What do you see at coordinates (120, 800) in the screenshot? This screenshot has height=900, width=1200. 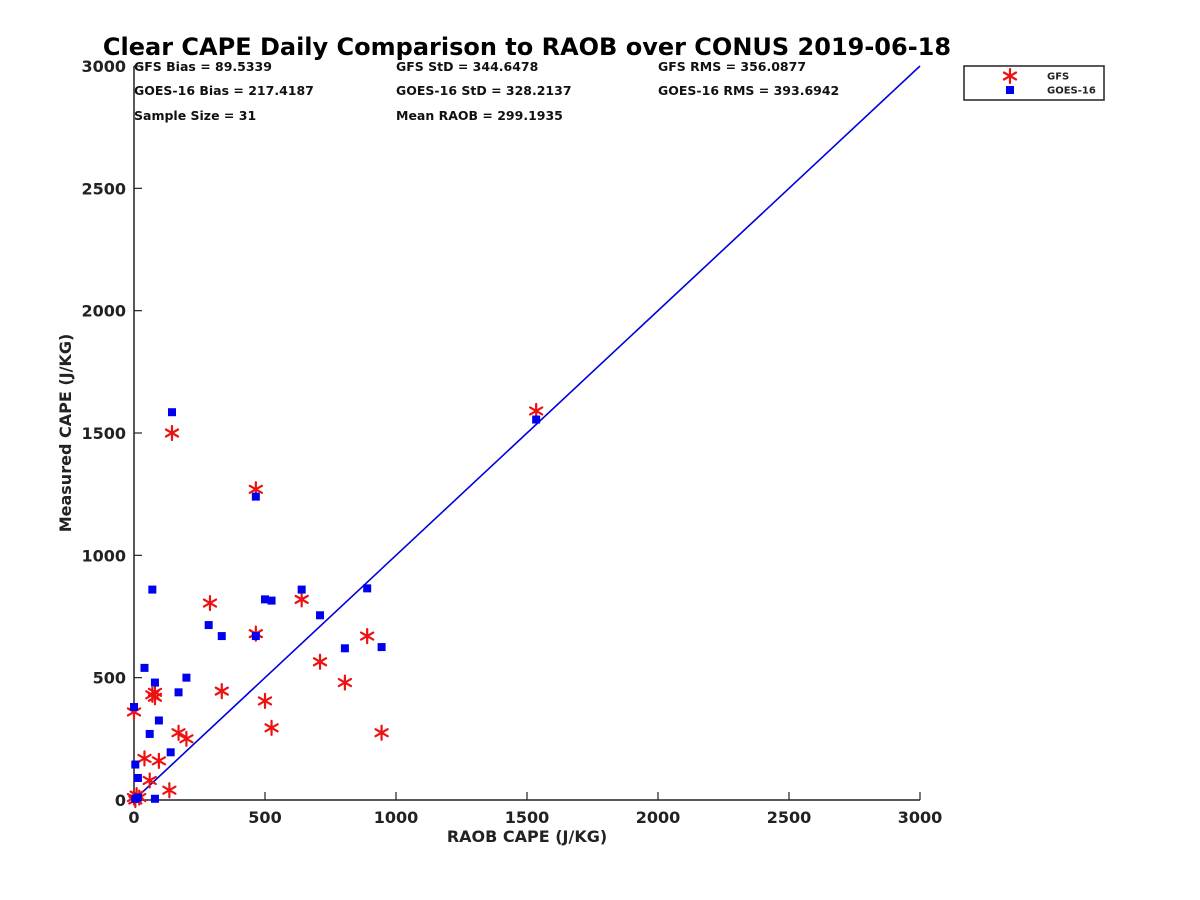 I see `y-tick-label: 0` at bounding box center [120, 800].